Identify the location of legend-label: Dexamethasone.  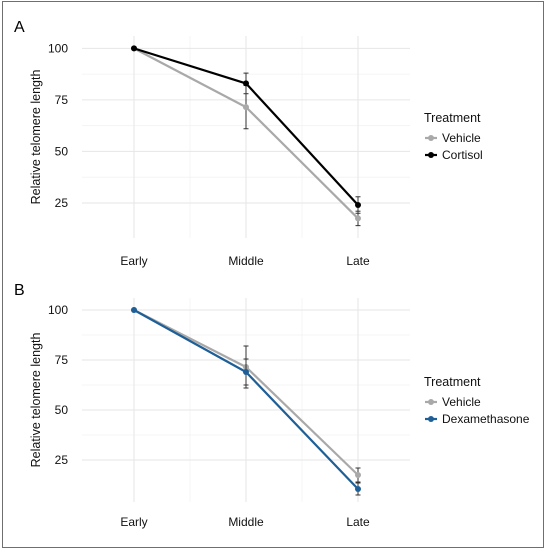
(486, 419).